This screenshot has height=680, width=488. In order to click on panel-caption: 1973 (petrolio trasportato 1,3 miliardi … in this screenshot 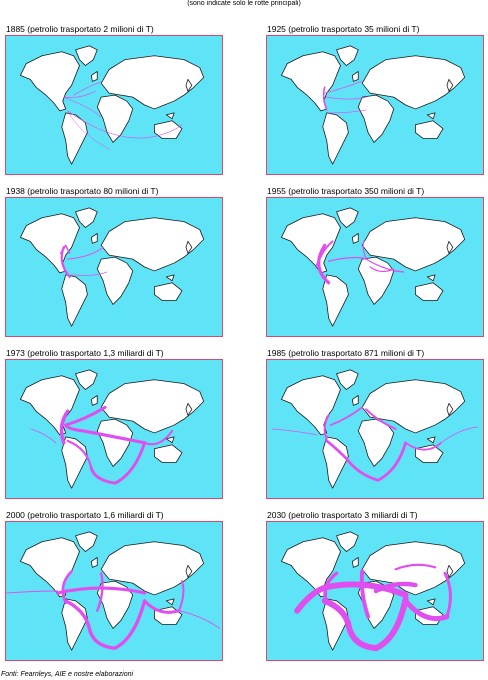, I will do `click(85, 353)`.